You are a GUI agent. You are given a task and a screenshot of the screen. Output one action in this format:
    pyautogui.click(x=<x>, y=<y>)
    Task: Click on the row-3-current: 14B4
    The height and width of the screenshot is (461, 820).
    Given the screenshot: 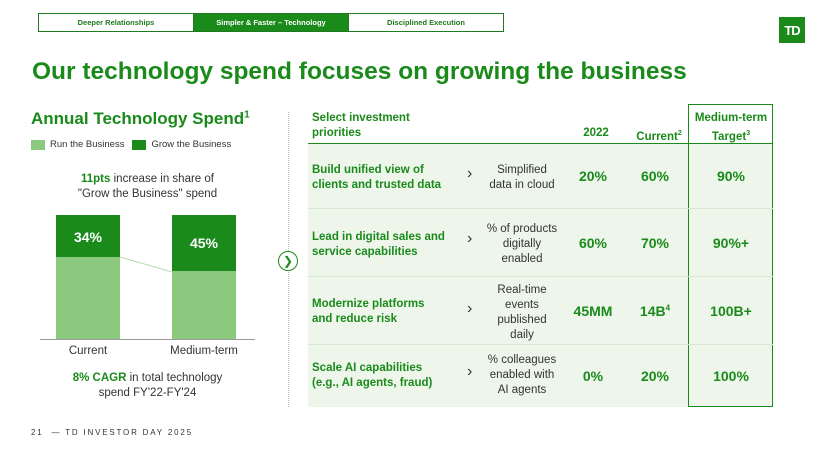 What is the action you would take?
    pyautogui.click(x=655, y=311)
    